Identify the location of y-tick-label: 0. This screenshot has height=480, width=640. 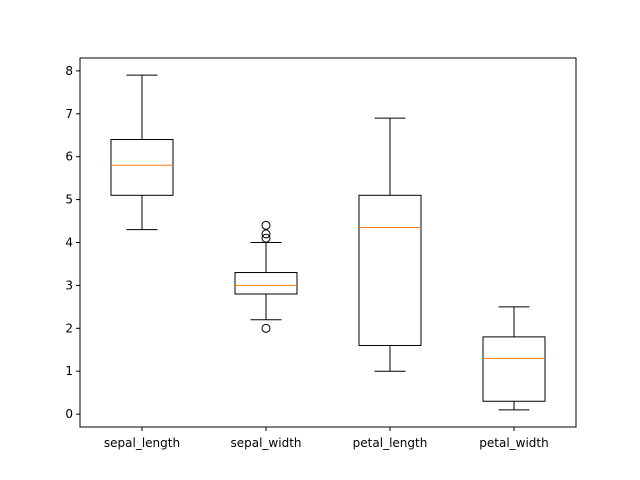
(69, 414).